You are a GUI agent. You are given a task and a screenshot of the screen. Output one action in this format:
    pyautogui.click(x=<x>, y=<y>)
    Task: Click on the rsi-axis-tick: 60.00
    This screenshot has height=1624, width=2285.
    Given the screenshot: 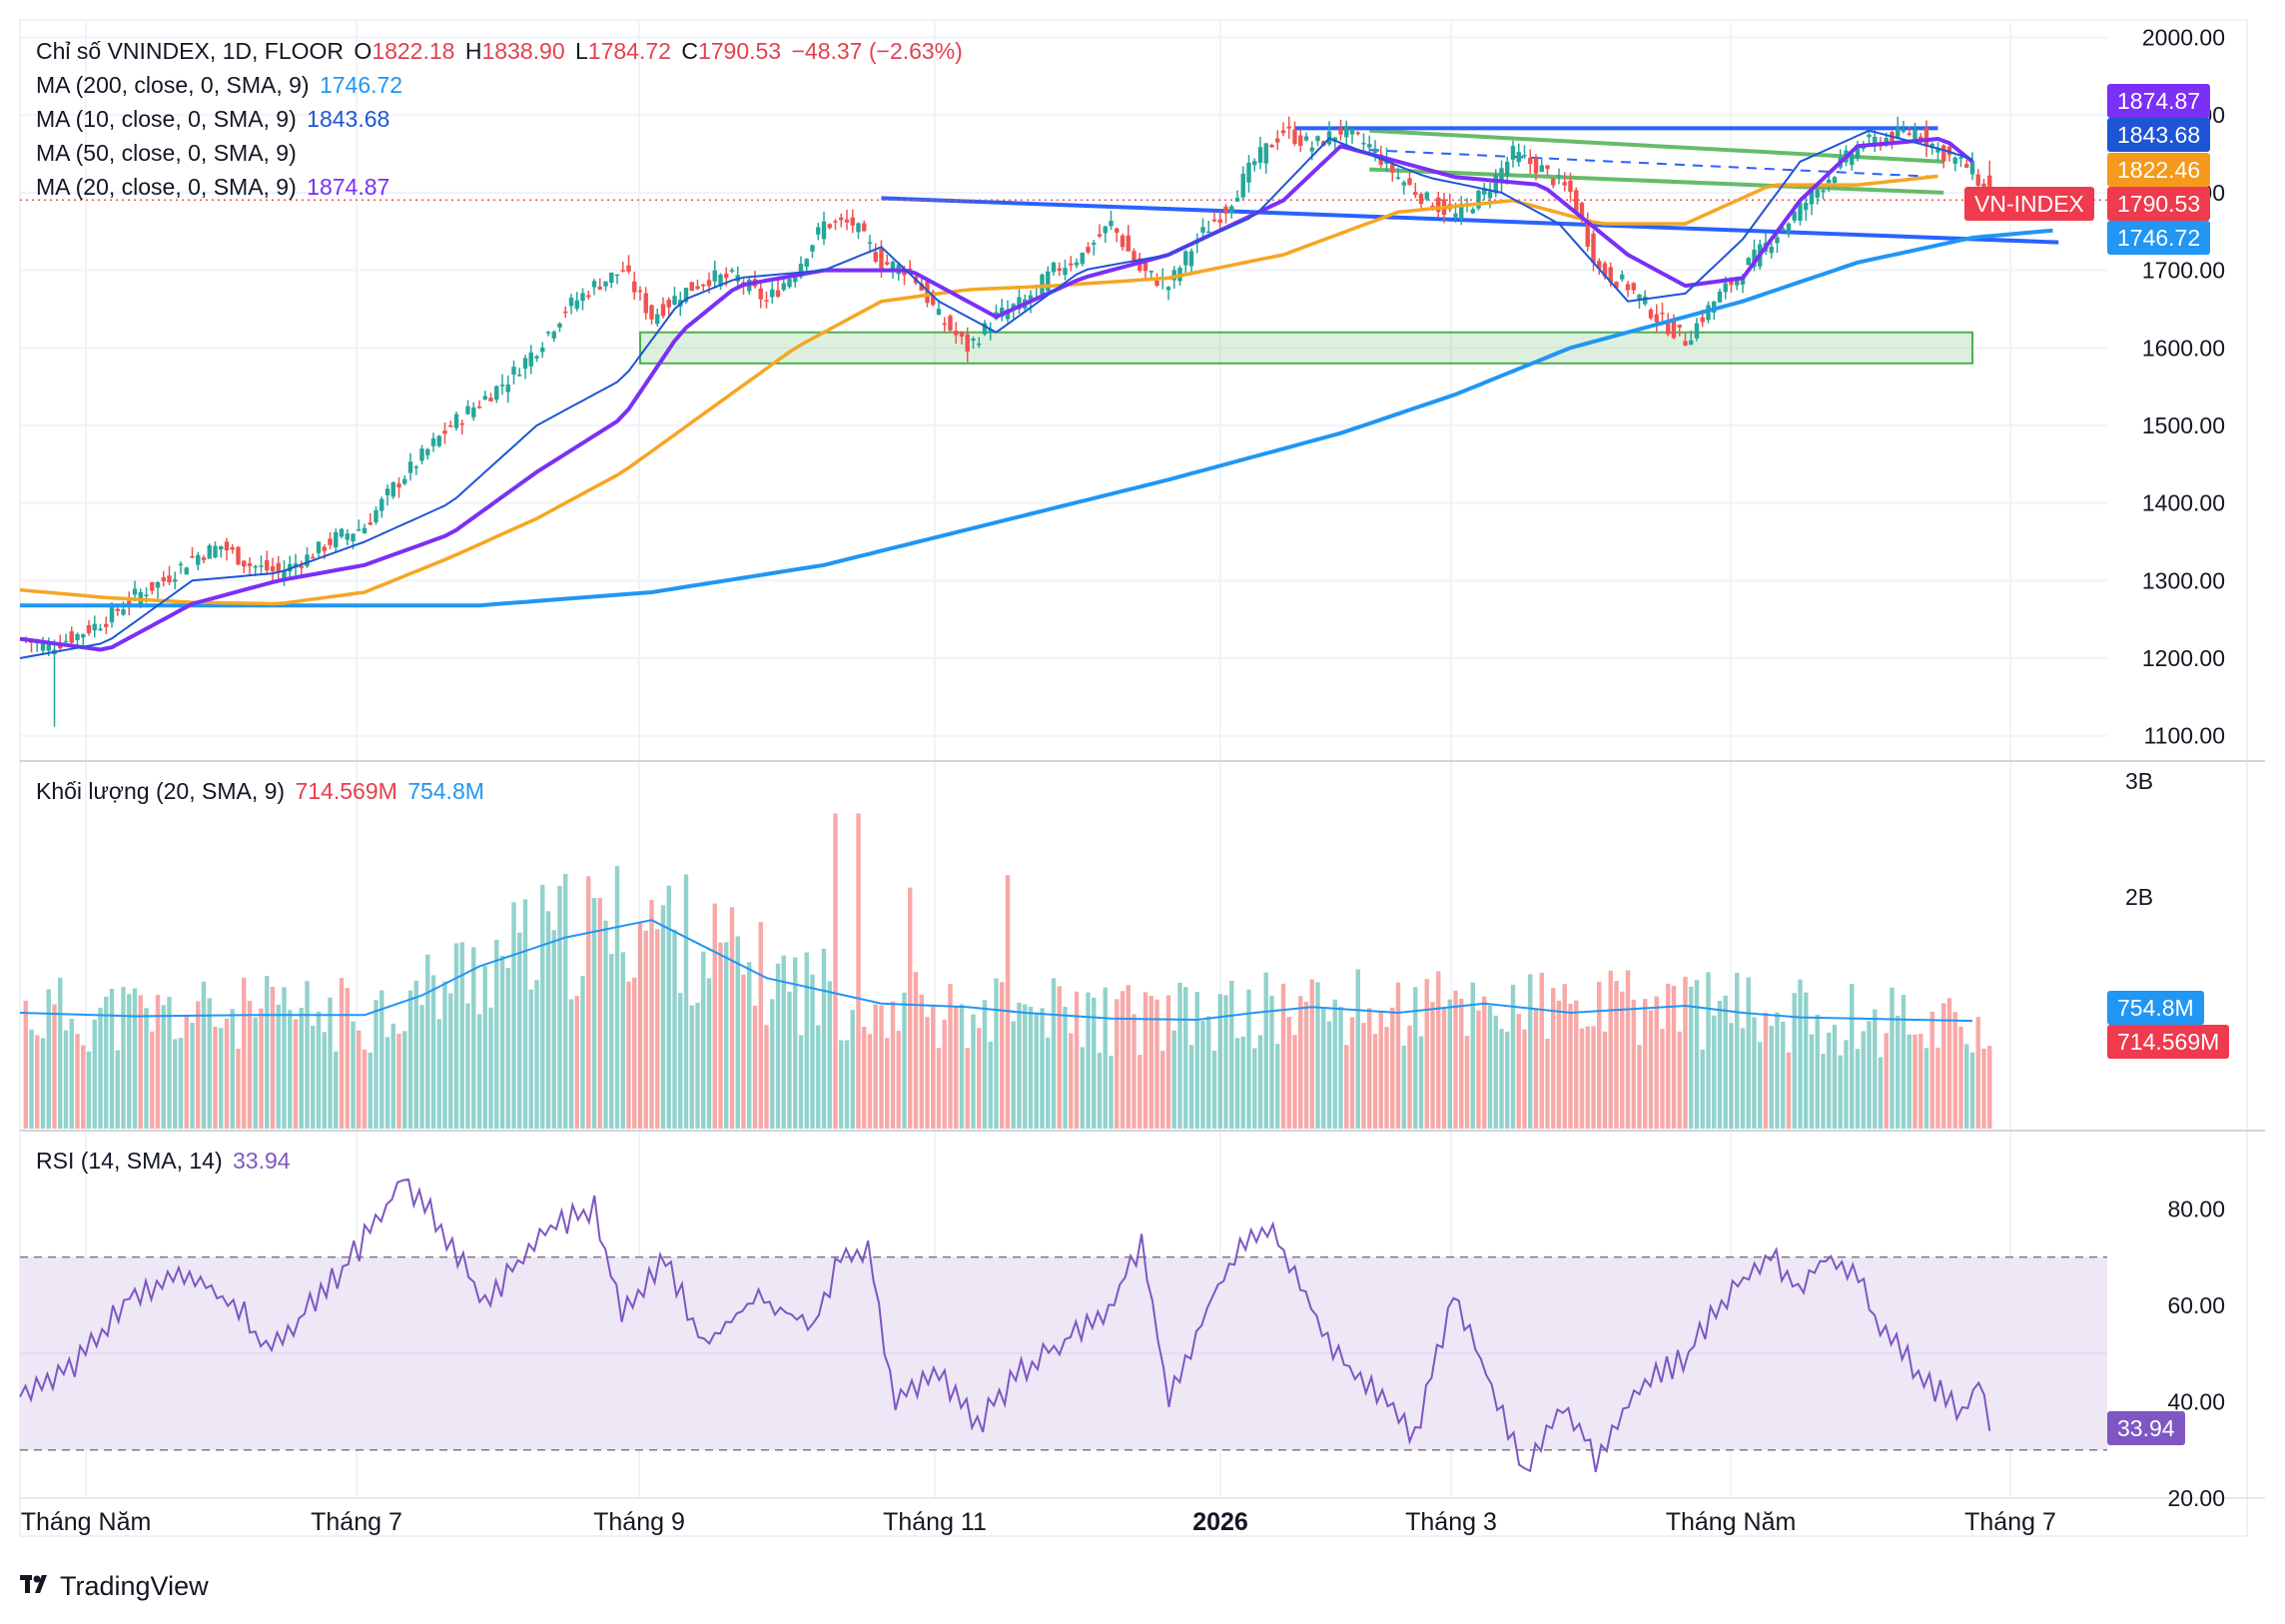 What is the action you would take?
    pyautogui.click(x=2196, y=1305)
    